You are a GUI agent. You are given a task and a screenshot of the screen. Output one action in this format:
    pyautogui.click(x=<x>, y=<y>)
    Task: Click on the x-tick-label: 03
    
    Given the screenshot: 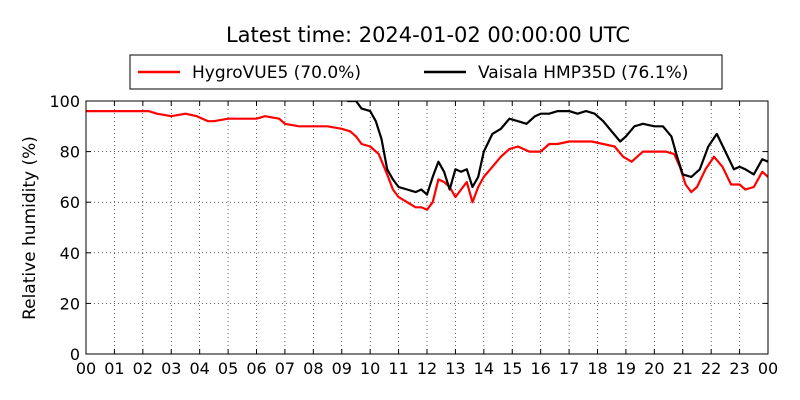 What is the action you would take?
    pyautogui.click(x=171, y=368)
    